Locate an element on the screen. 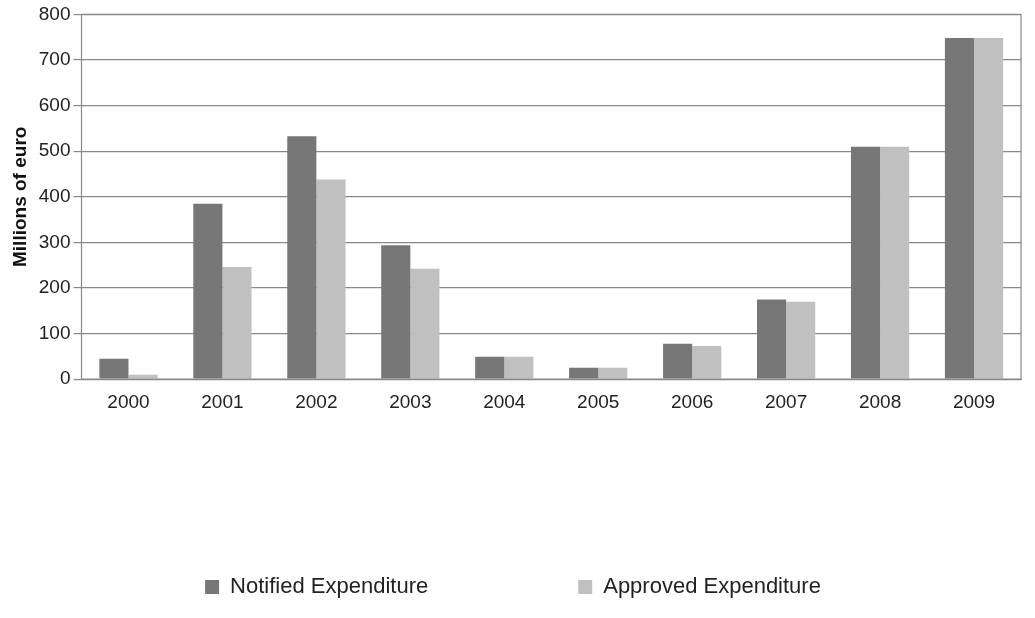 This screenshot has width=1035, height=618. y-tick-label: 400 is located at coordinates (54, 196).